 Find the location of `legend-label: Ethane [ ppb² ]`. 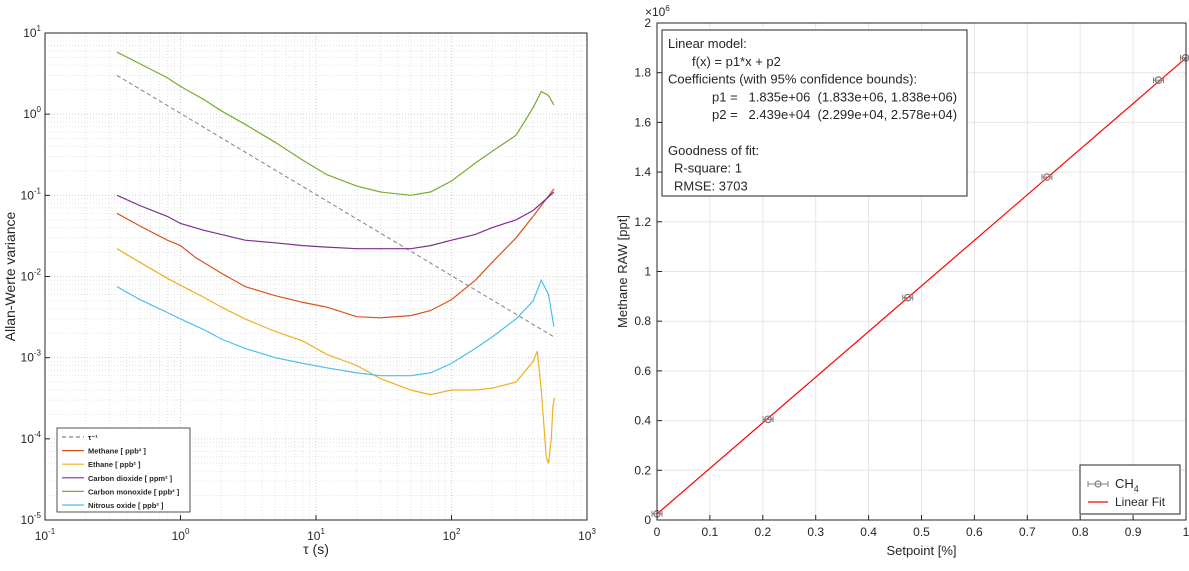

legend-label: Ethane [ ppb² ] is located at coordinates (114, 464).